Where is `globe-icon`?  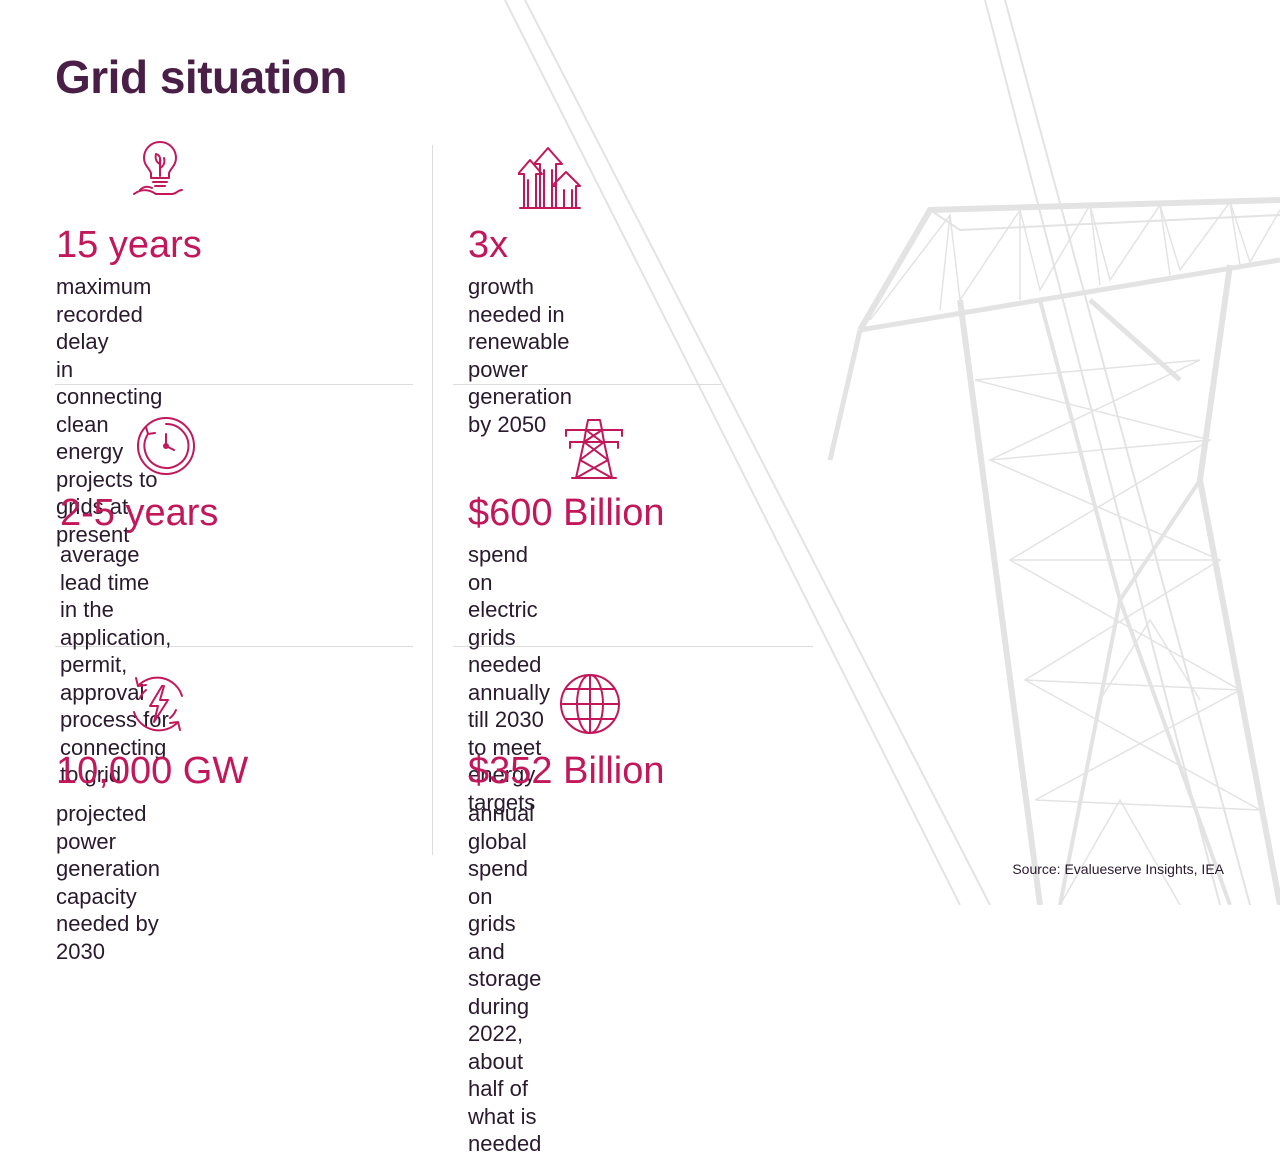
globe-icon is located at coordinates (590, 704).